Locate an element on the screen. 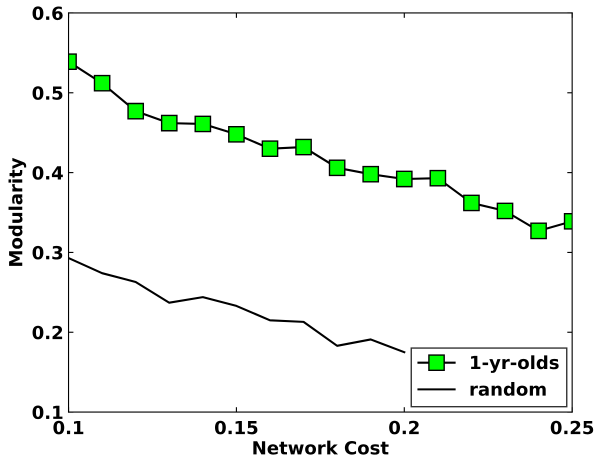  x-tick-label: 0.1 is located at coordinates (68, 427).